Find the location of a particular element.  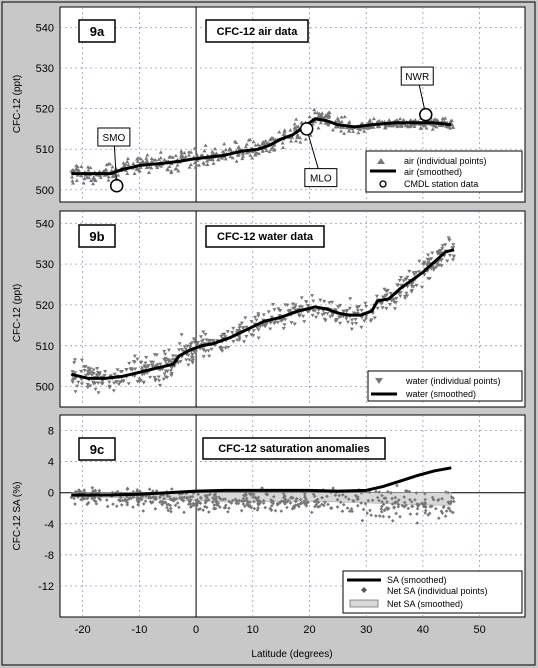

station-marker is located at coordinates (306, 129).